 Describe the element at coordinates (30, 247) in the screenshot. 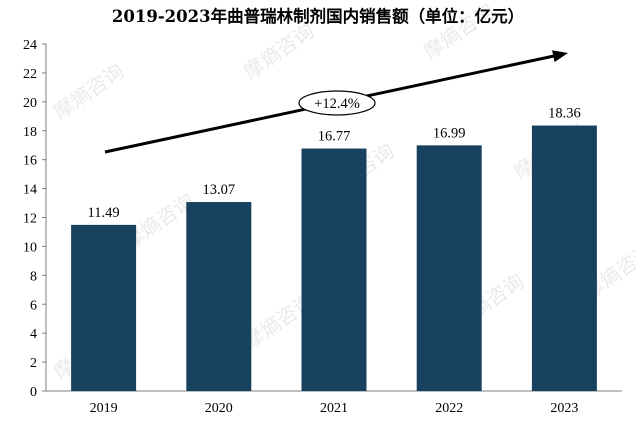

I see `y-tick-label: 10` at that location.